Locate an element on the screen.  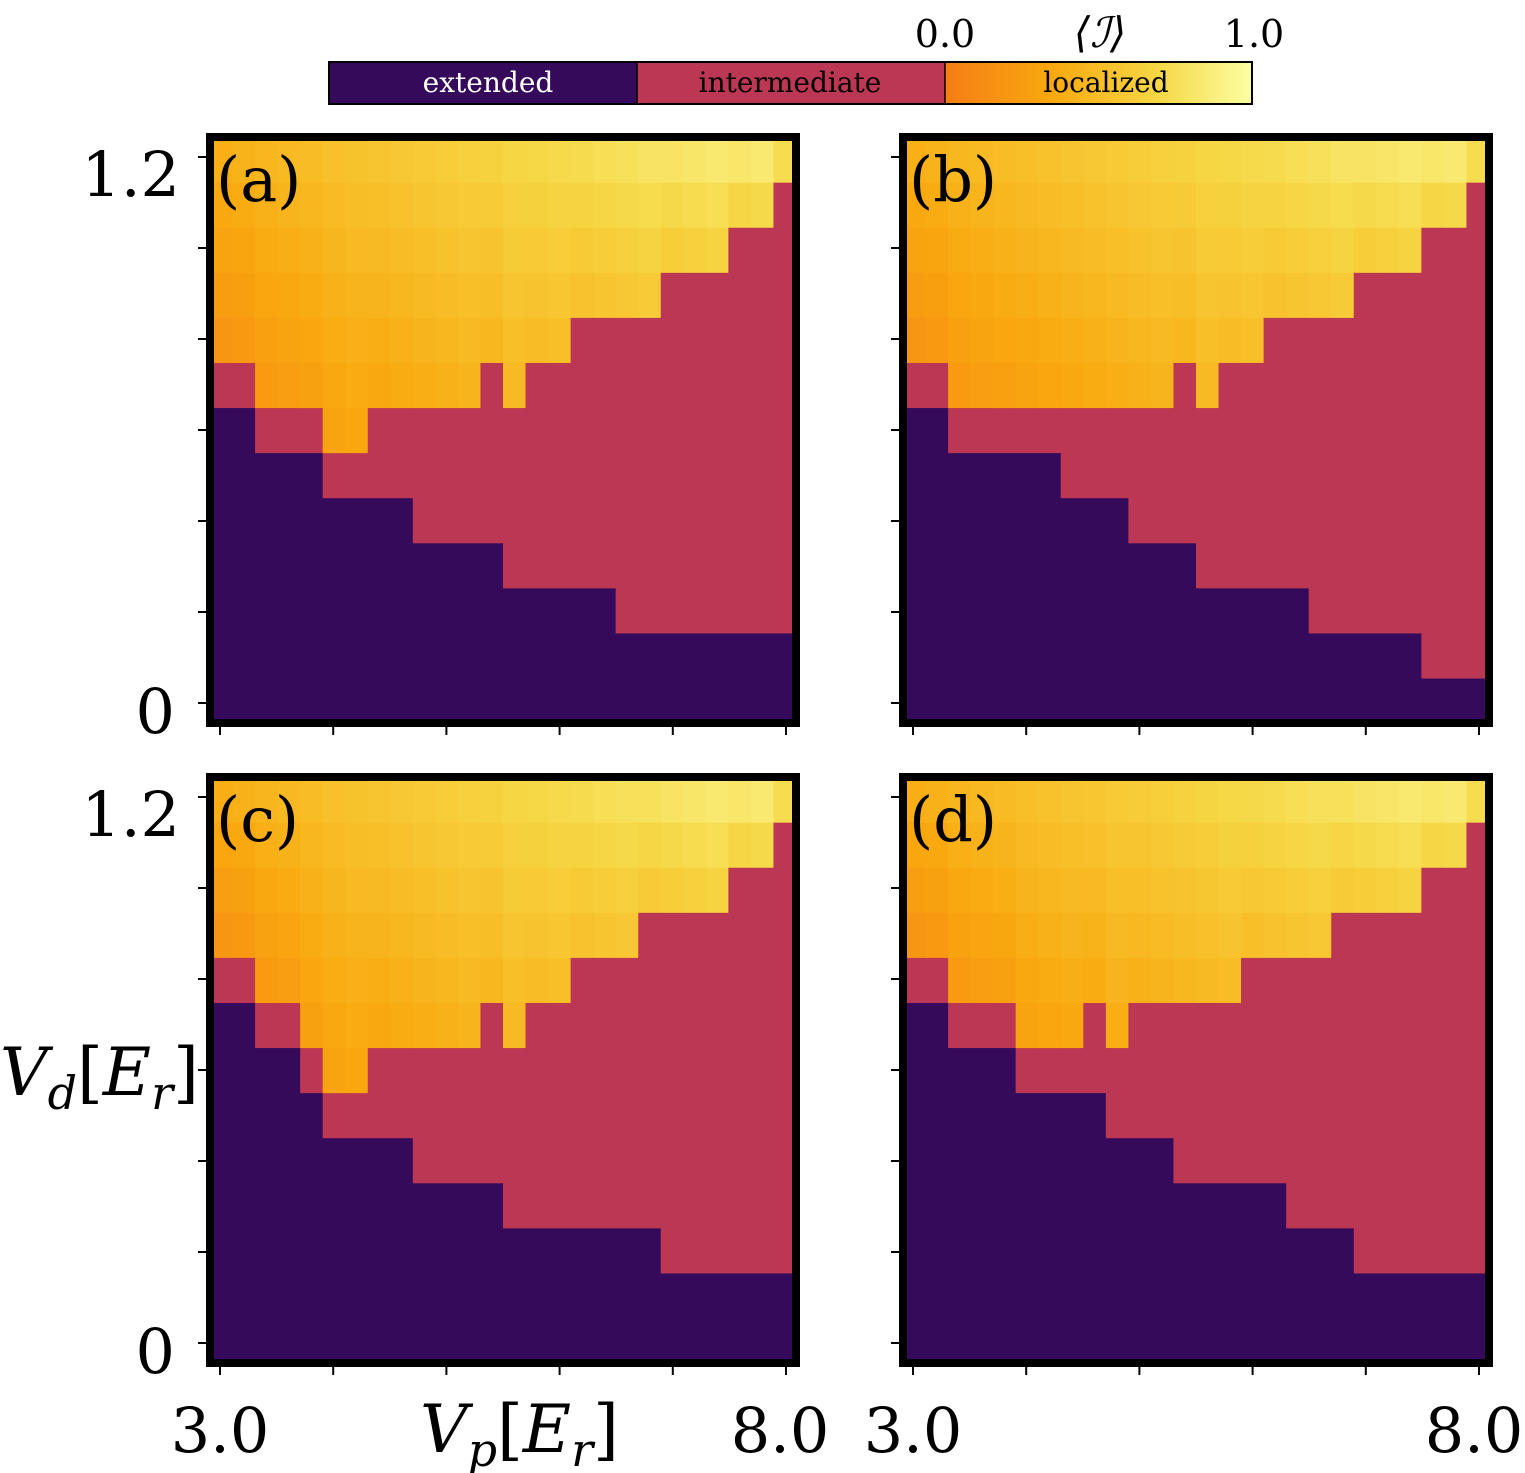
x-tick-right-d: 8.0 is located at coordinates (1474, 1430).